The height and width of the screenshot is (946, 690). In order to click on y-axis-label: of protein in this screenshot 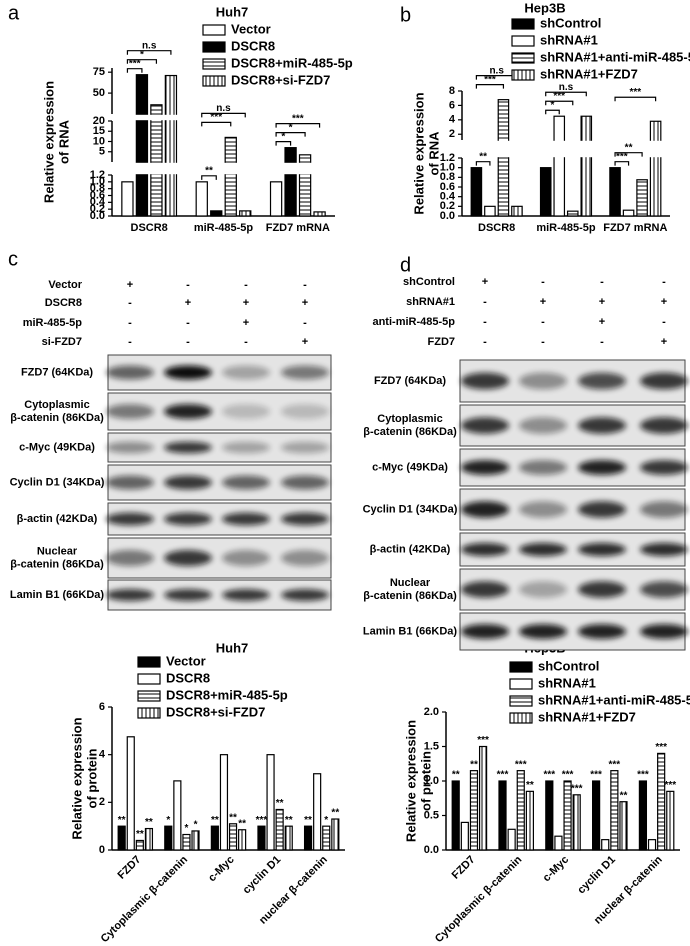, I will do `click(425, 781)`.